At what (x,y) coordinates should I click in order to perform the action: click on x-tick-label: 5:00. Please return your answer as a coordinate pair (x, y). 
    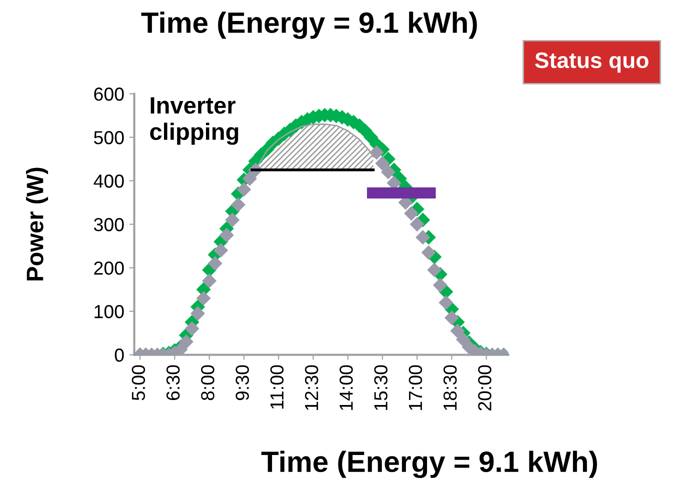
    Looking at the image, I should click on (139, 382).